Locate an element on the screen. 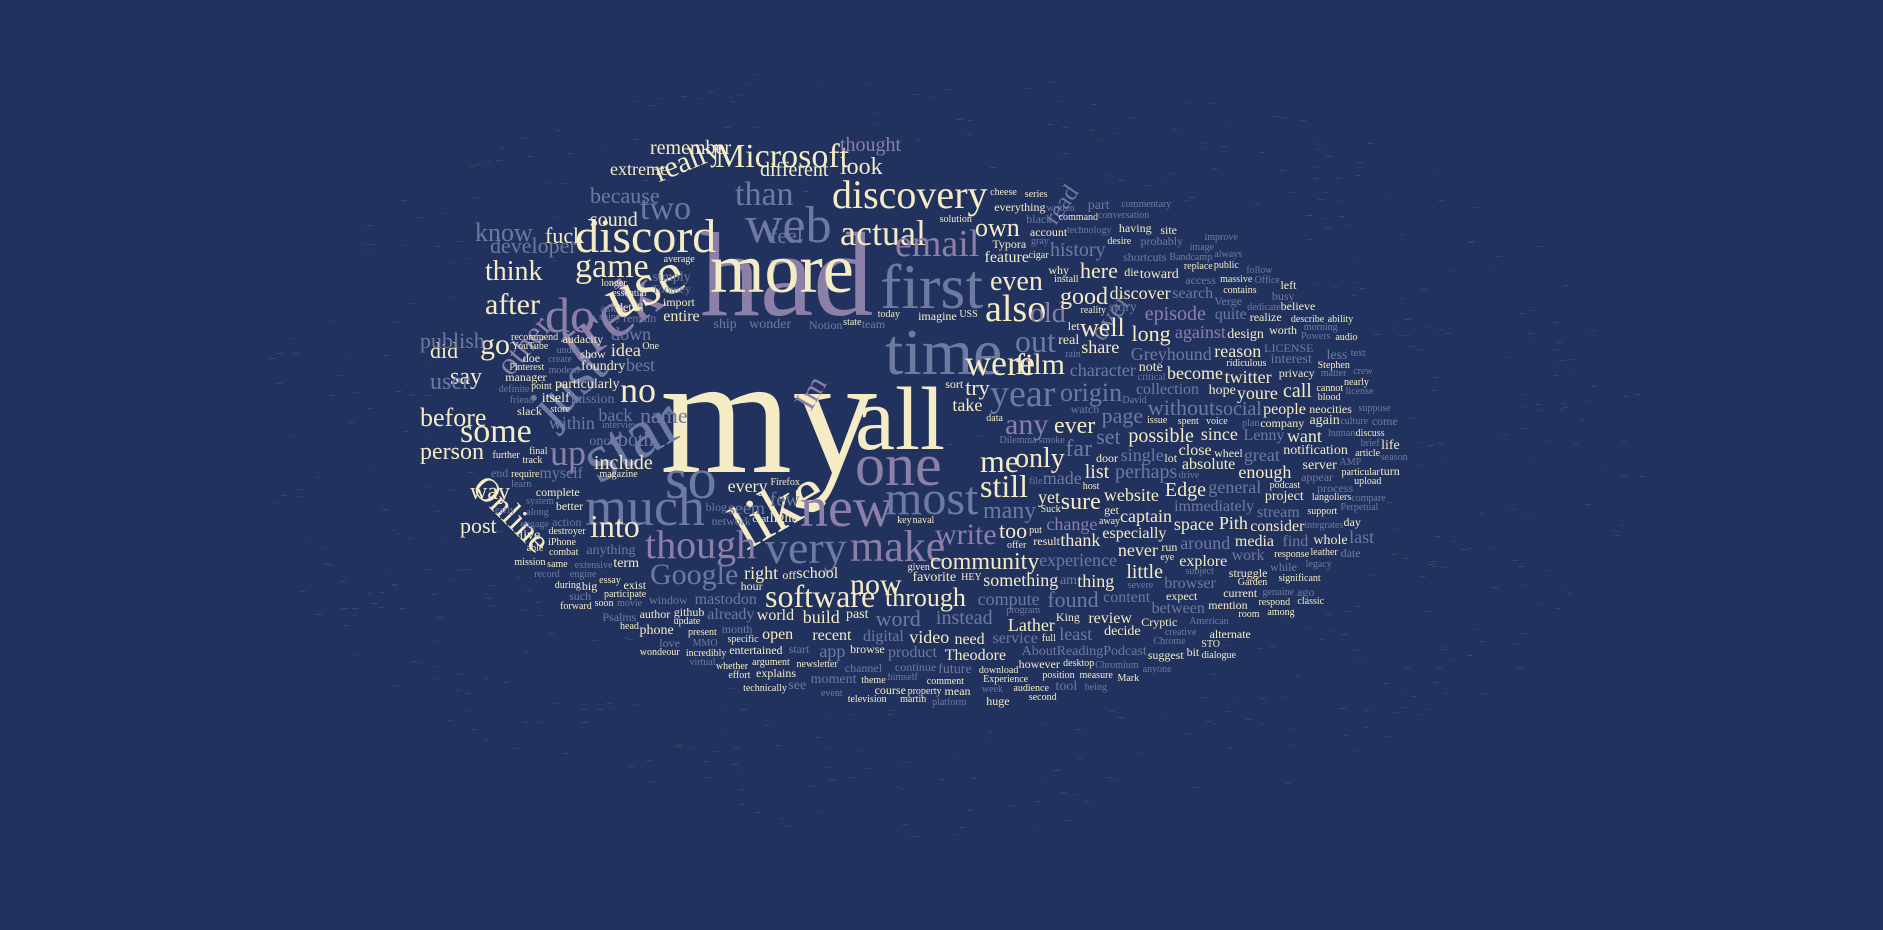 This screenshot has height=930, width=1883. cloud-word: learn is located at coordinates (521, 484).